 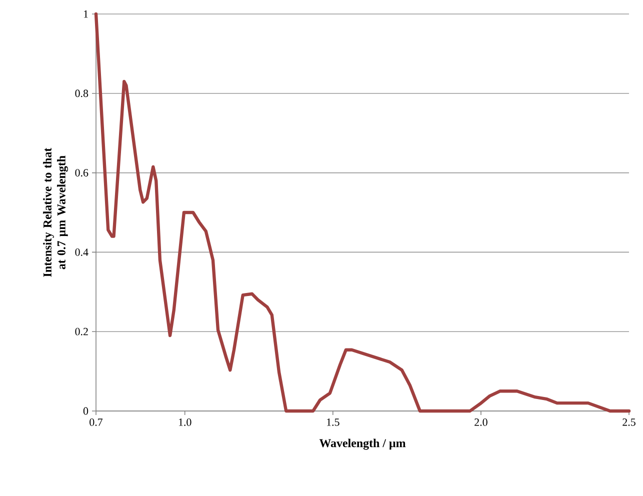 What do you see at coordinates (333, 422) in the screenshot?
I see `x-tick-label: 1.5` at bounding box center [333, 422].